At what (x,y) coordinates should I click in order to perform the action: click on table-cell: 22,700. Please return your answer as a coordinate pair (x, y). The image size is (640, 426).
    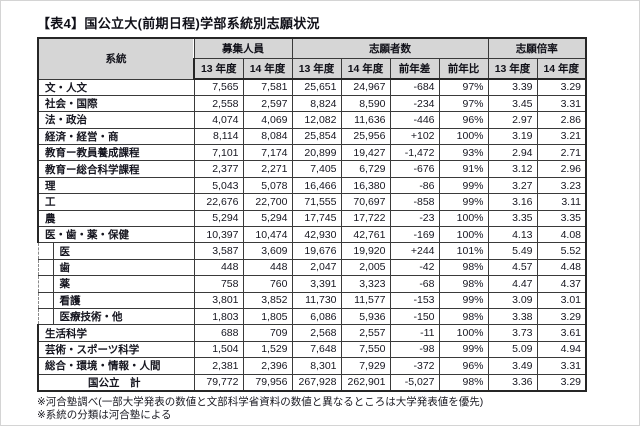
    Looking at the image, I should click on (267, 202).